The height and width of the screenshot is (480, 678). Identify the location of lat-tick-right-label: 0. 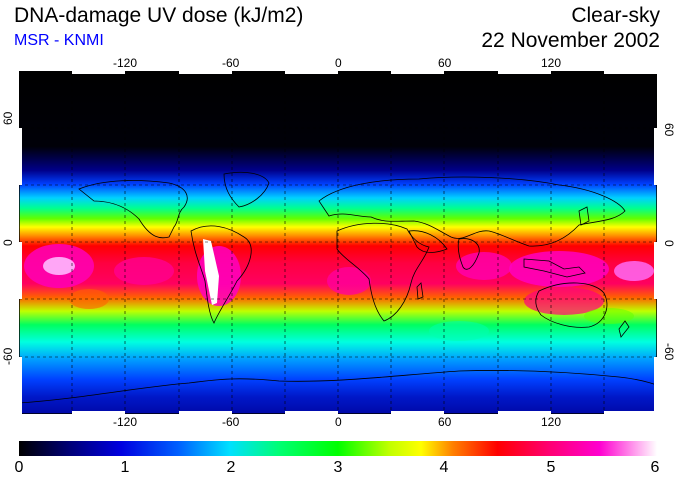
(669, 243).